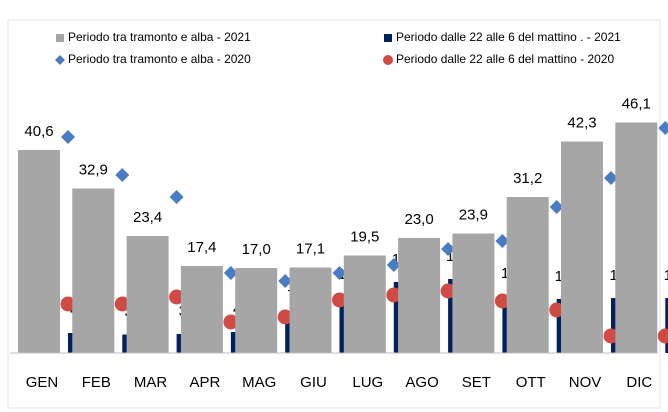 This screenshot has width=668, height=412. Describe the element at coordinates (421, 382) in the screenshot. I see `x-tick-label: AGO` at that location.